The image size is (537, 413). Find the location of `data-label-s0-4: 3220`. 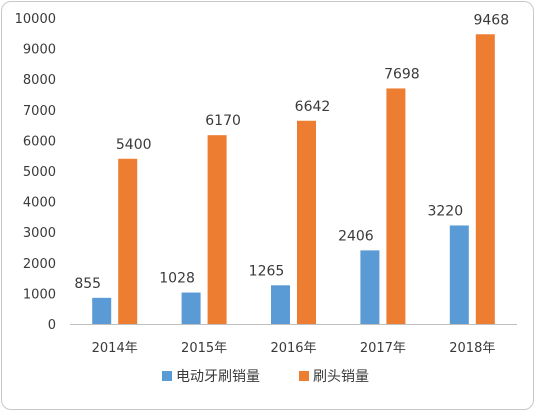

data-label-s0-4: 3220 is located at coordinates (445, 211).